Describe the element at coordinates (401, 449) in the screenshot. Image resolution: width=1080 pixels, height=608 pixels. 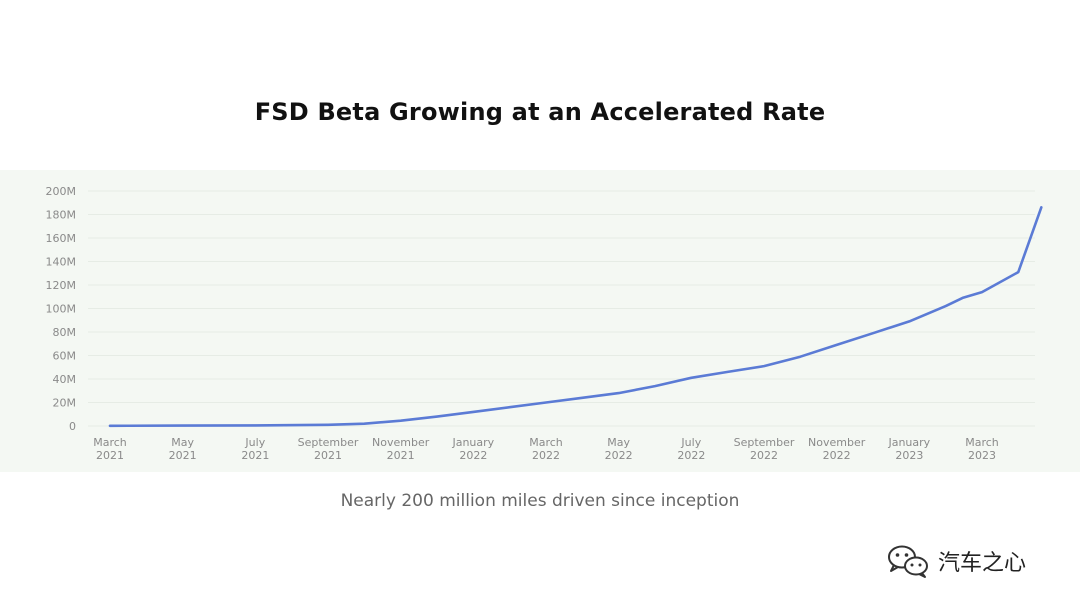
I see `x-tick-label: November 2021` at that location.